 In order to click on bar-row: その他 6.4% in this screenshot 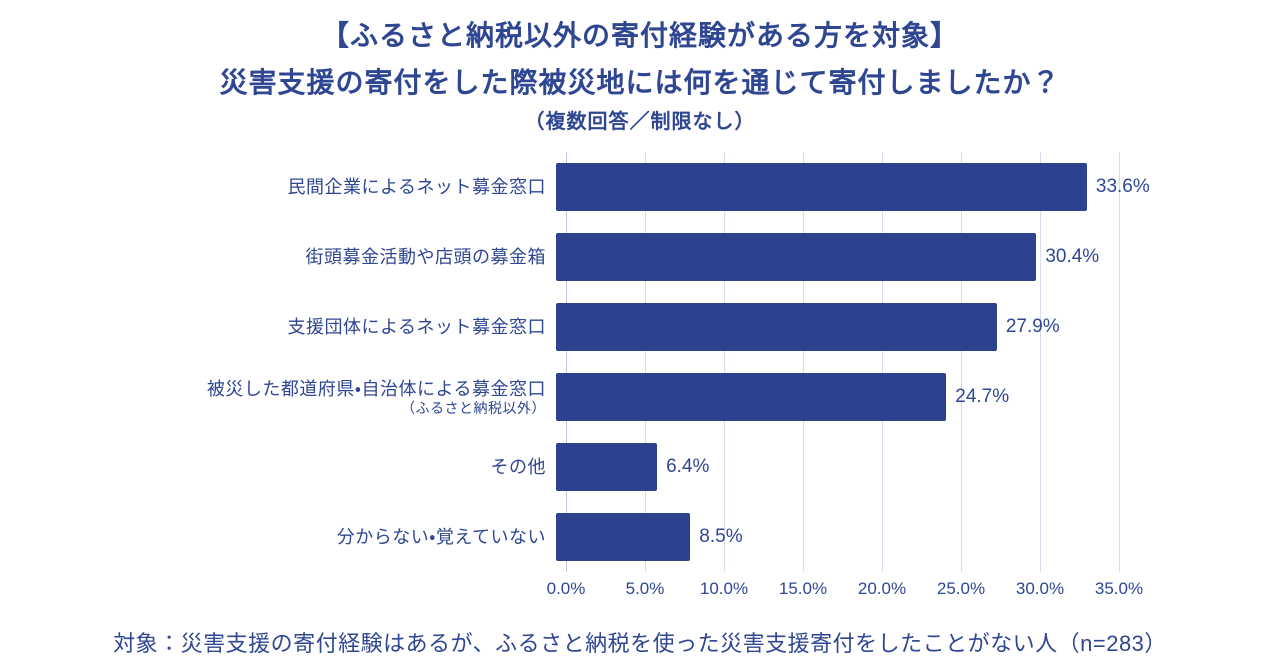, I will do `click(640, 467)`.